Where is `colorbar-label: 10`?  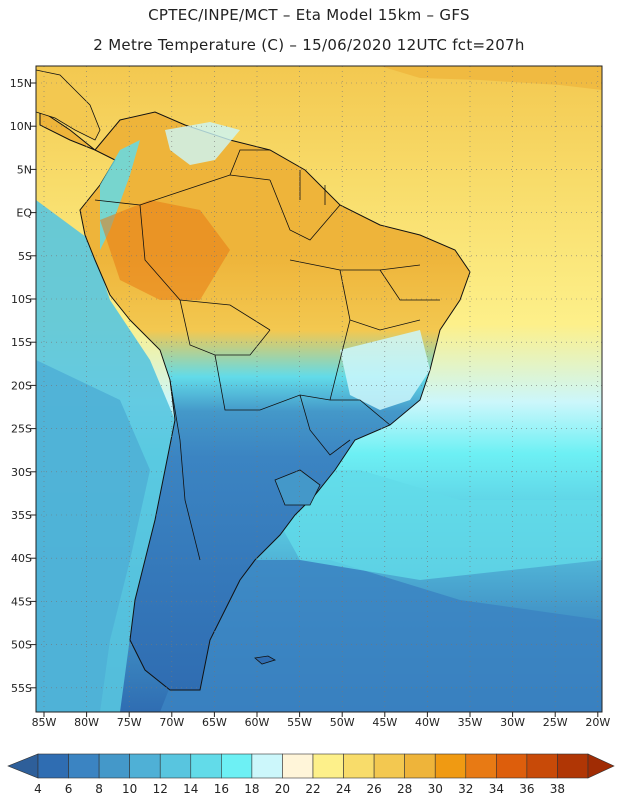
colorbar-label: 10 is located at coordinates (129, 789).